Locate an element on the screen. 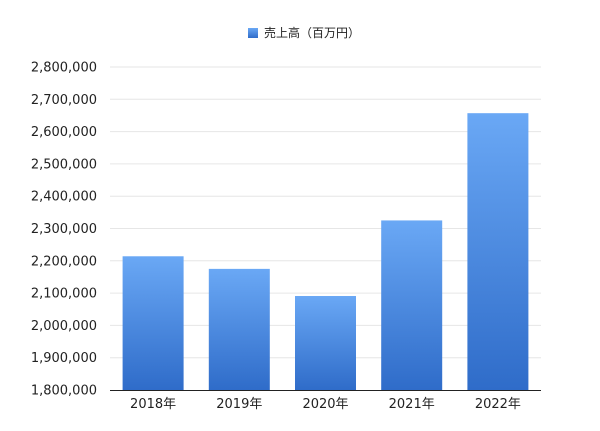  legend-label: 売上高（百万円） is located at coordinates (312, 32).